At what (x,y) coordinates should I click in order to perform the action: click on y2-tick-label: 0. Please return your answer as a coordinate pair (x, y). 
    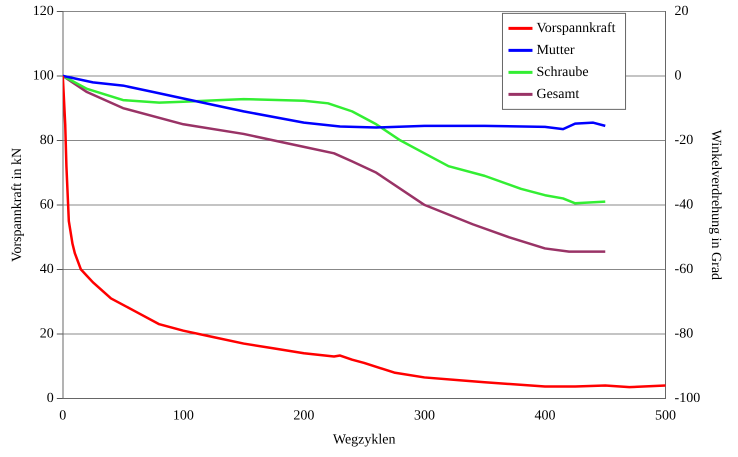
    Looking at the image, I should click on (678, 76).